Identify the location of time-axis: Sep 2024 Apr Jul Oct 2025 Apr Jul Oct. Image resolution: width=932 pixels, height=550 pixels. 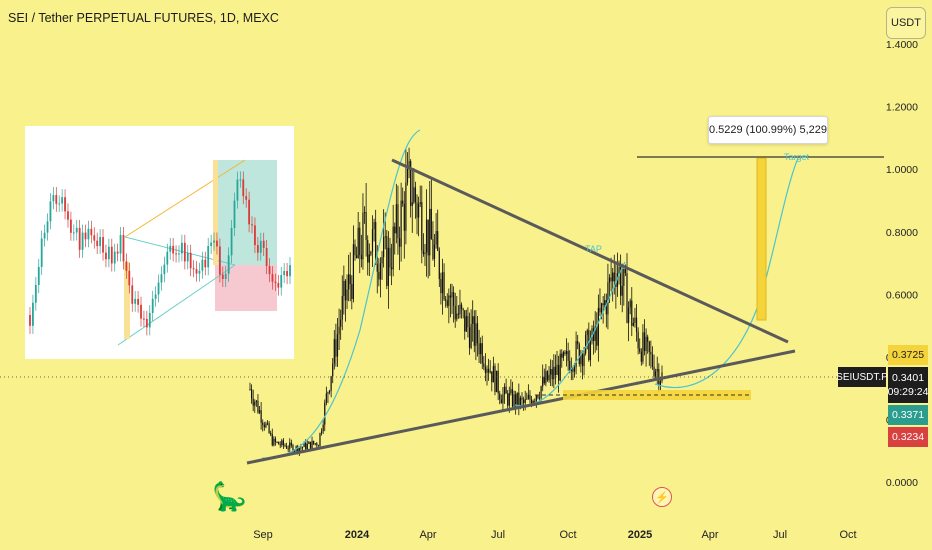
(554, 535).